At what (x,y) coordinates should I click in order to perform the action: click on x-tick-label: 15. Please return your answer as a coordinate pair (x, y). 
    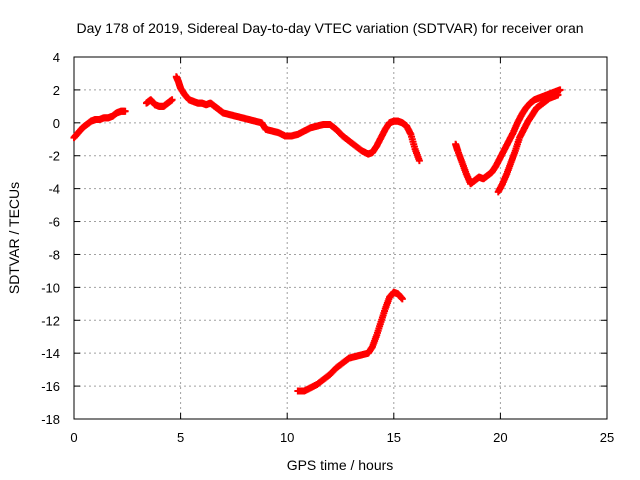
    Looking at the image, I should click on (394, 437).